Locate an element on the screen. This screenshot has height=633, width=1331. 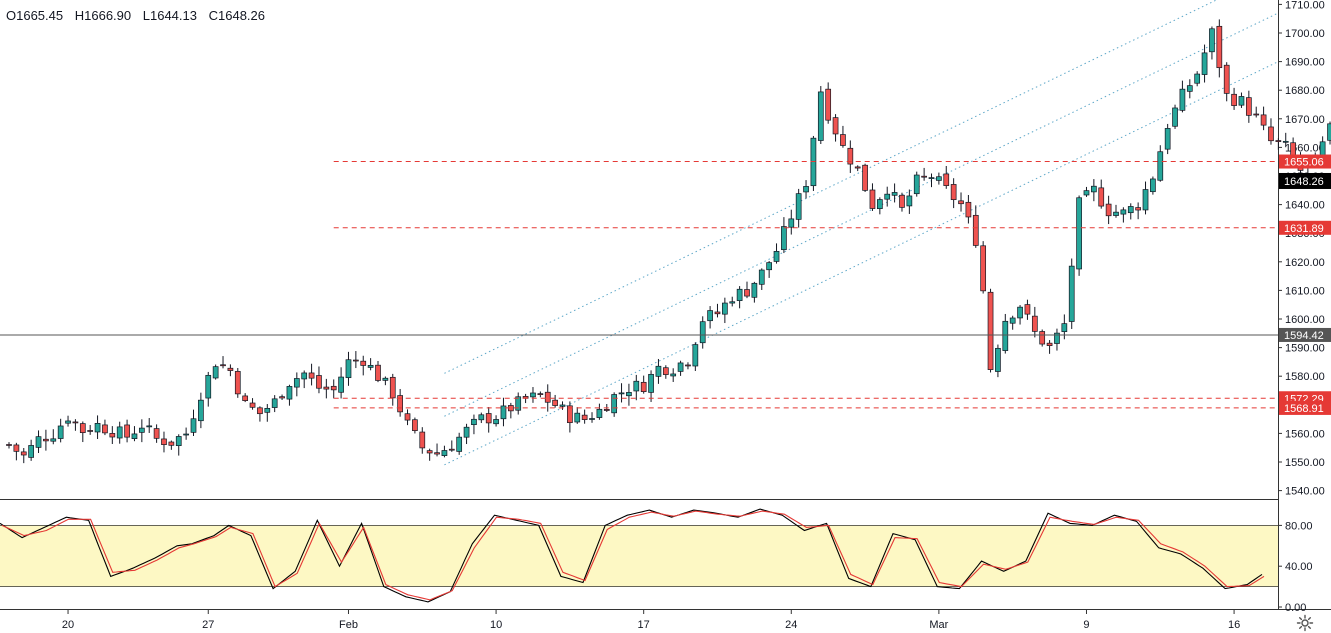
price-tick-label: 1620.00 is located at coordinates (1305, 263).